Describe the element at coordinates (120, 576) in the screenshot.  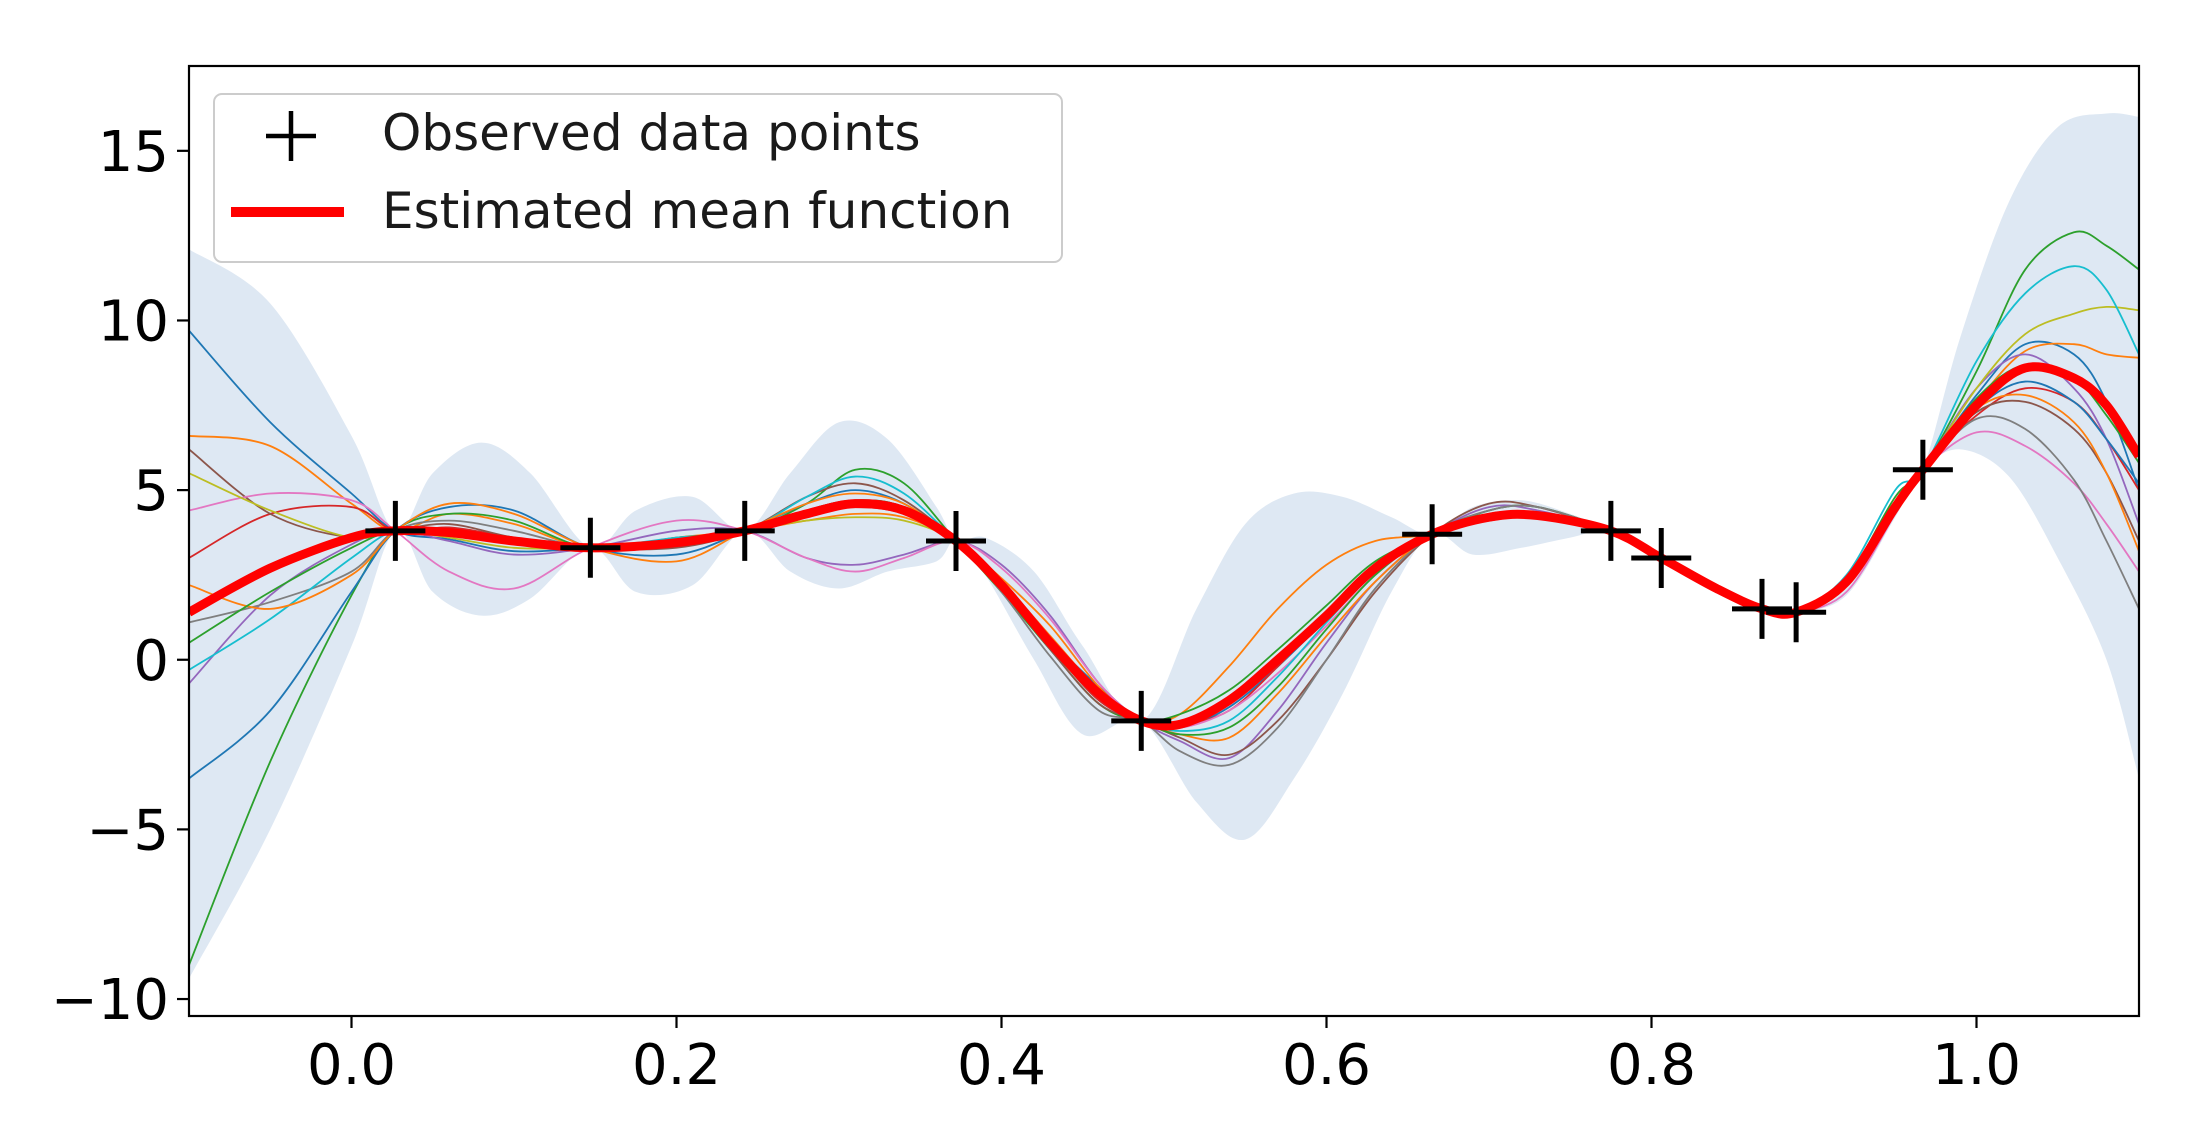
I see `y-axis: −10 −5 0 5 10 15` at that location.